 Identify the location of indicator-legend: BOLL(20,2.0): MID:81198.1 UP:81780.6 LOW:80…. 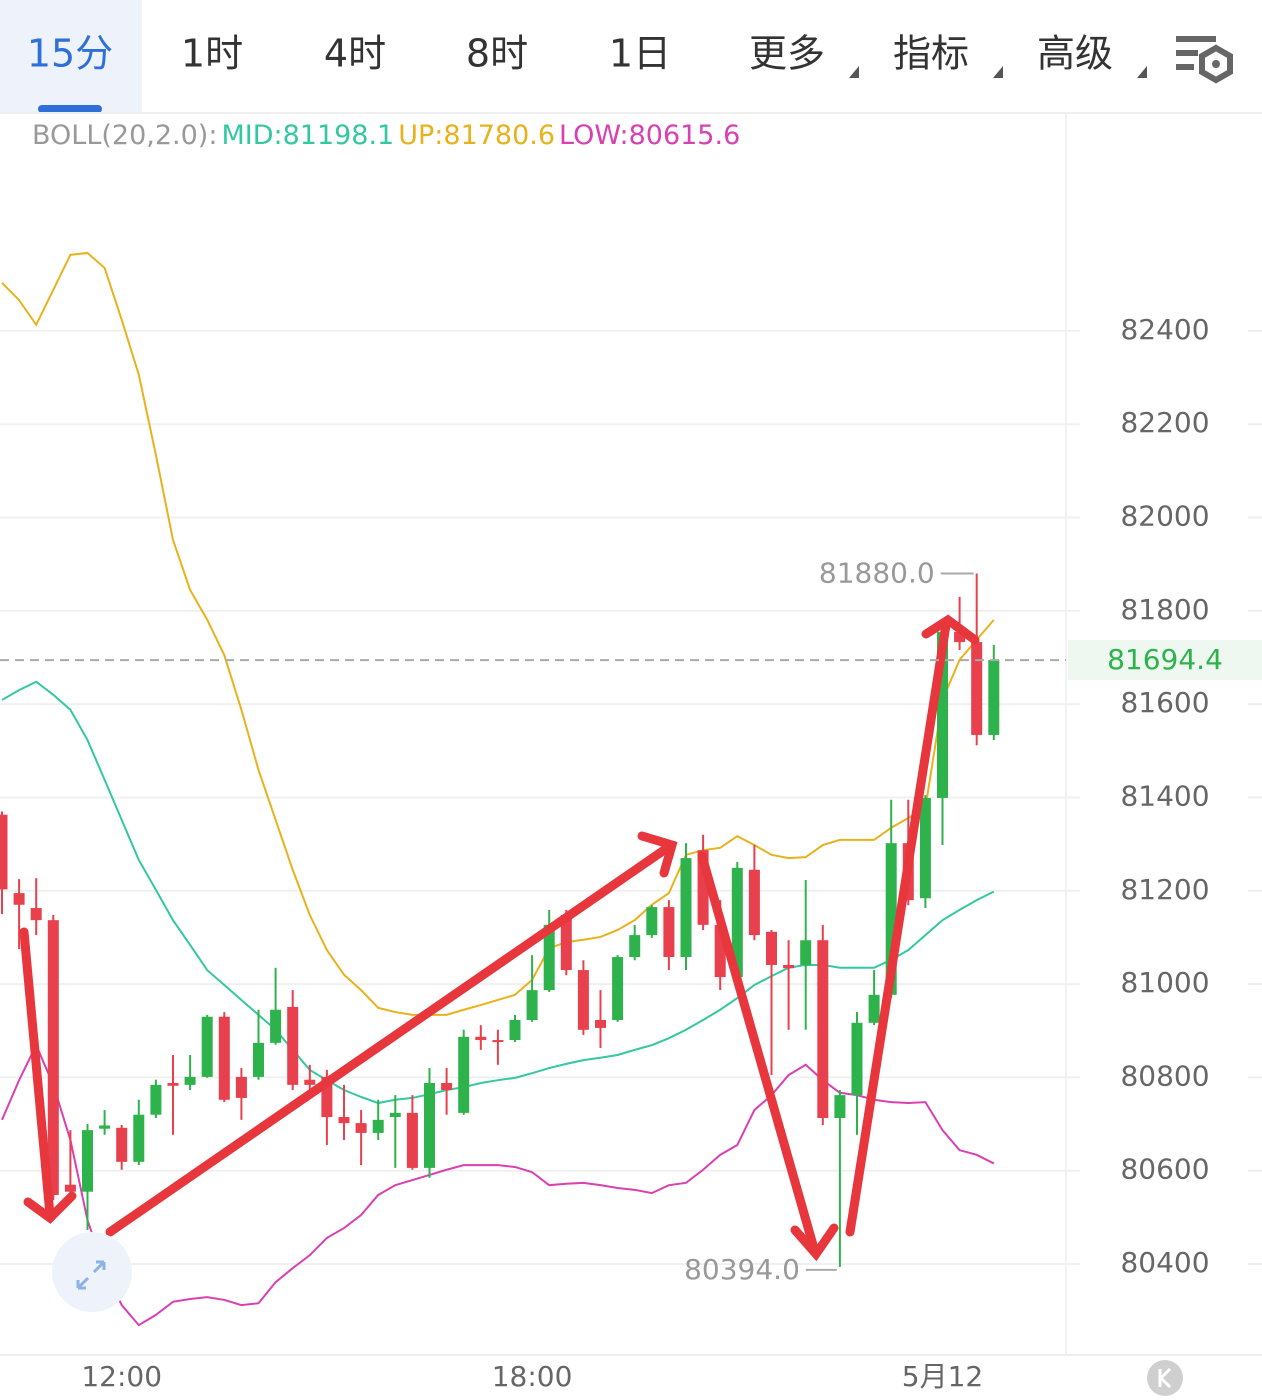
(386, 135).